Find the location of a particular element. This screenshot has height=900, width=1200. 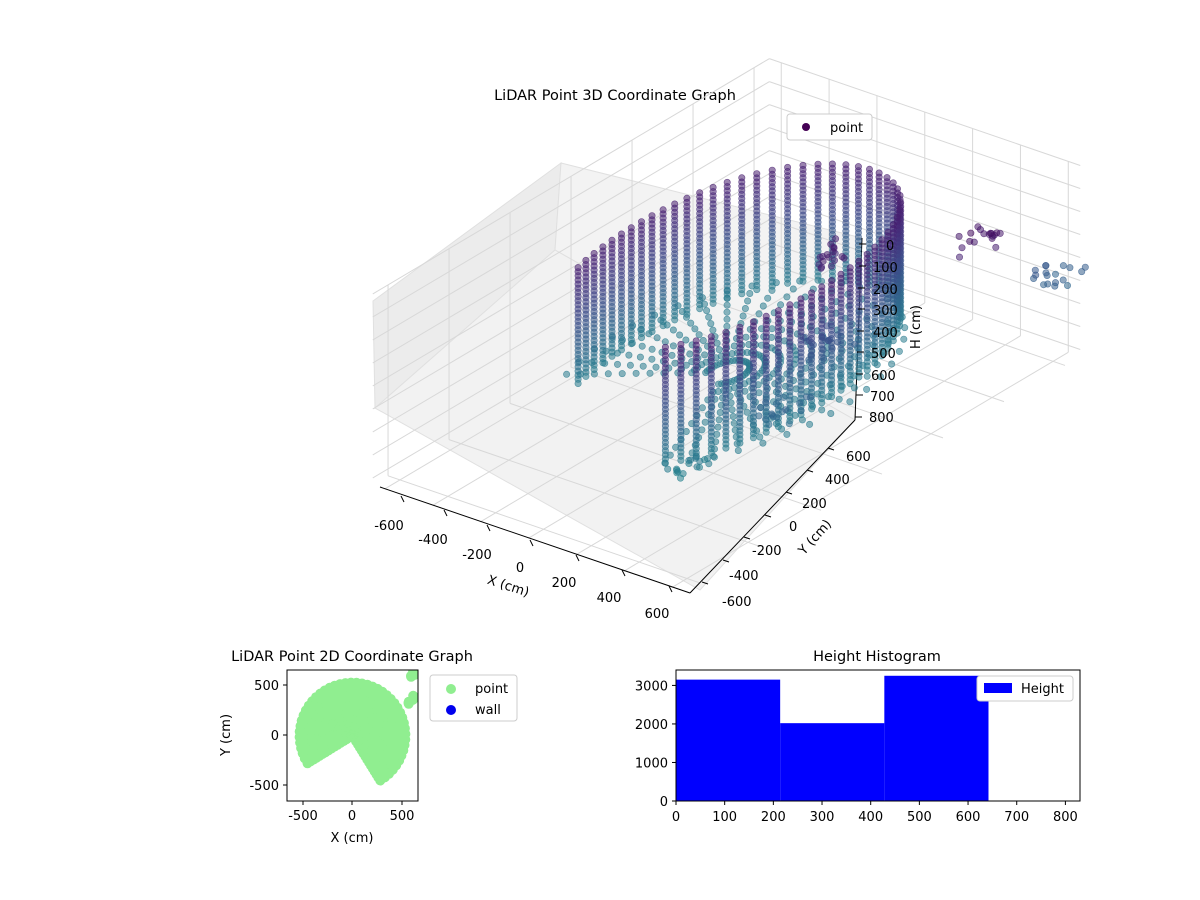

legend-3d: point is located at coordinates (829, 127).